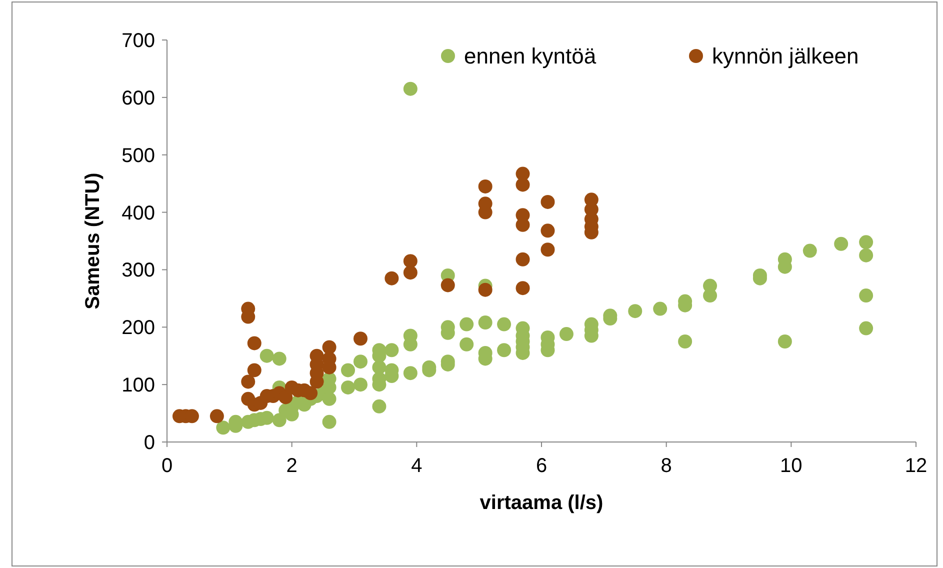 The width and height of the screenshot is (943, 568). I want to click on y-tick-label: 200, so click(138, 328).